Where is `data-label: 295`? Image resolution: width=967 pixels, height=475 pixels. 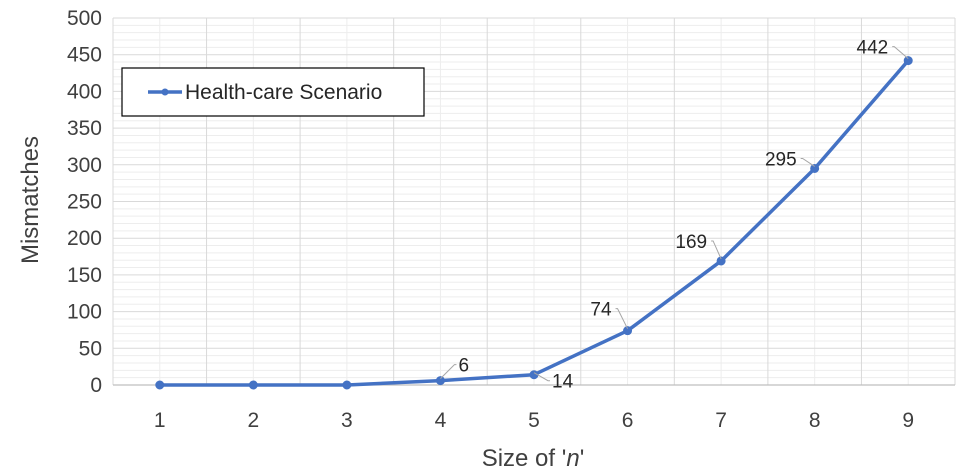 data-label: 295 is located at coordinates (781, 159).